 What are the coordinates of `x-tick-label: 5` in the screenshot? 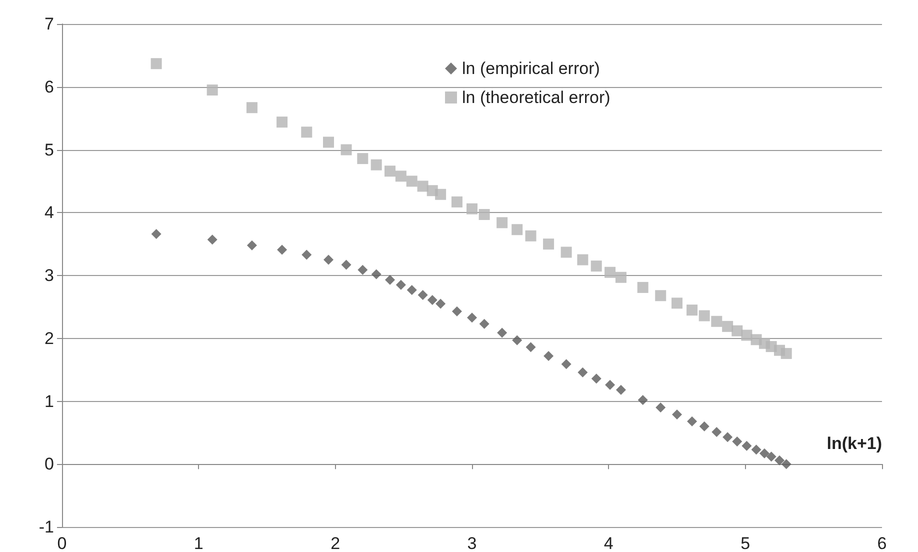 It's located at (745, 543).